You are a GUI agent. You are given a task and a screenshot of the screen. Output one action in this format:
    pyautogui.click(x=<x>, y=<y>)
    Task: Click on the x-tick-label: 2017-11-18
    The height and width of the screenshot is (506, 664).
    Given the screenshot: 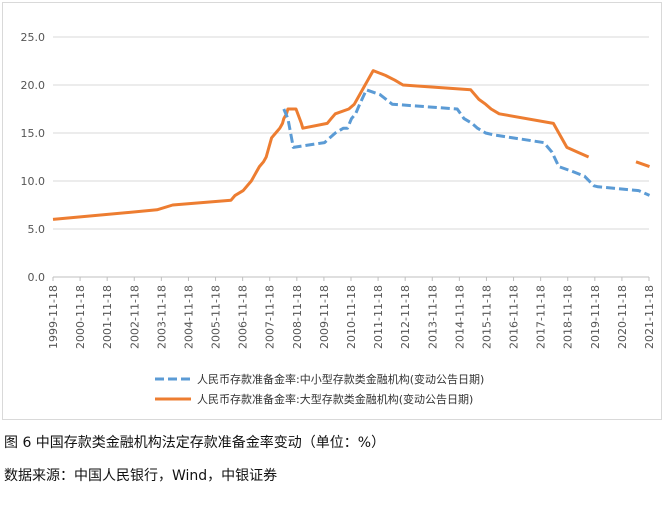 What is the action you would take?
    pyautogui.click(x=541, y=317)
    